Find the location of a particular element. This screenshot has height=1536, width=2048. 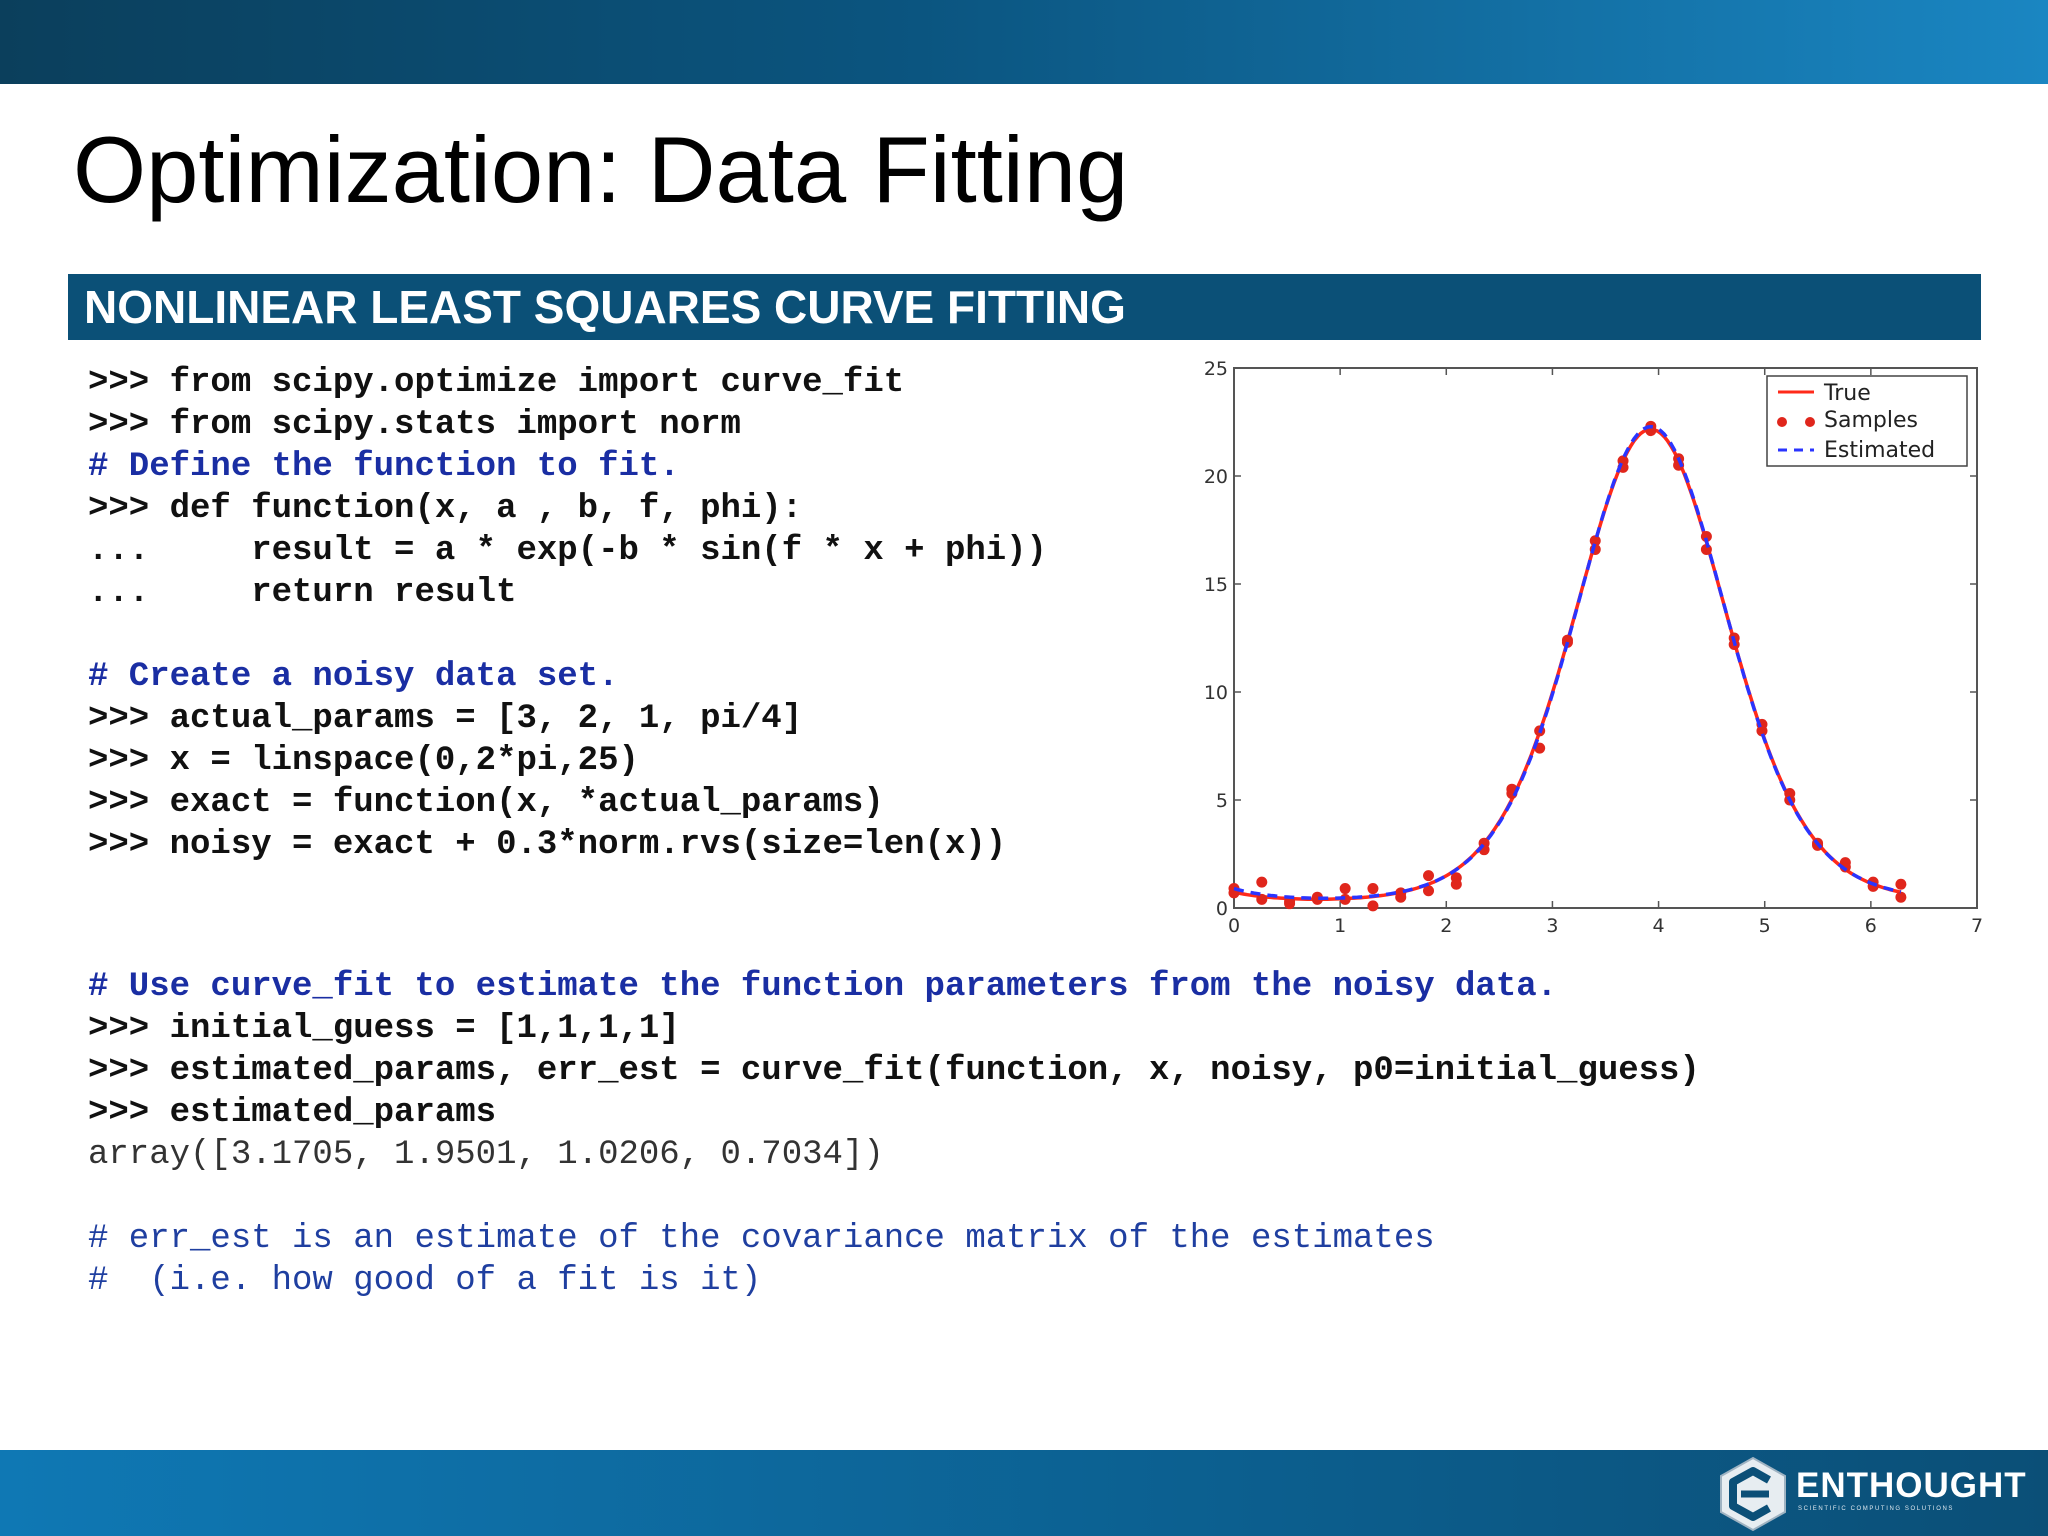

code-line: # Define the function to fit. is located at coordinates (384, 467).